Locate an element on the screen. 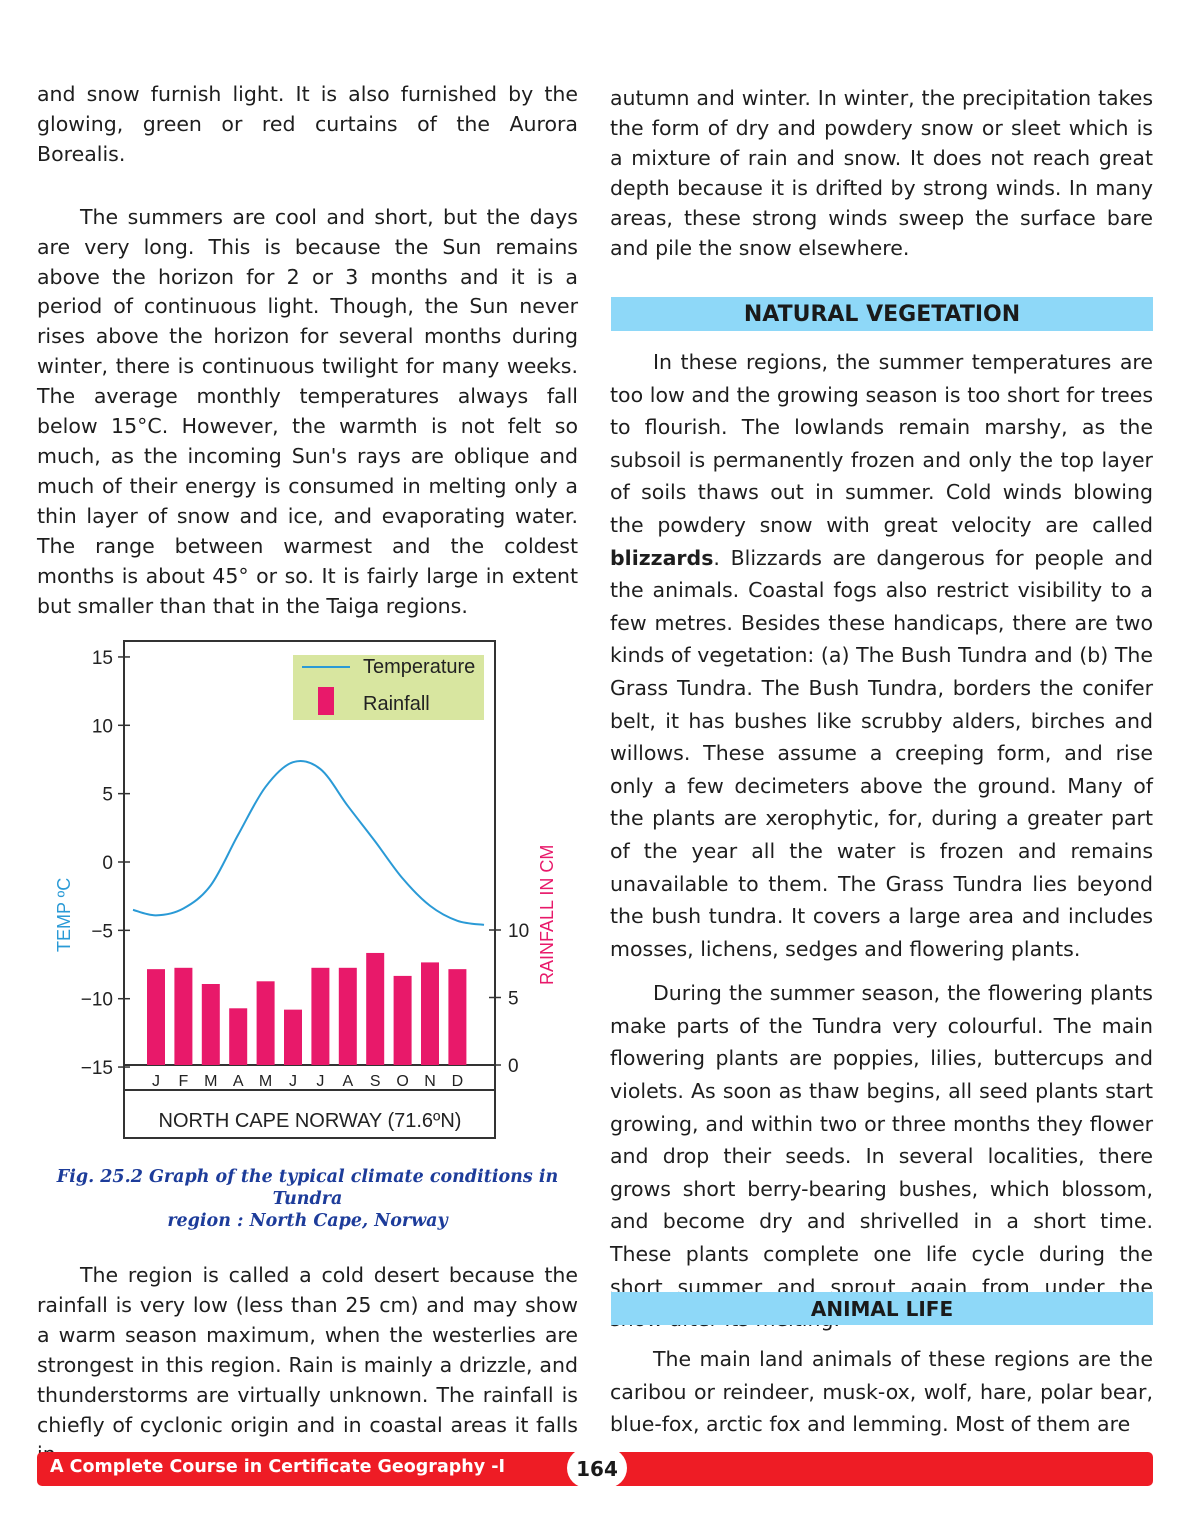 Image resolution: width=1191 pixels, height=1531 pixels. month-tick-label: N is located at coordinates (430, 1081).